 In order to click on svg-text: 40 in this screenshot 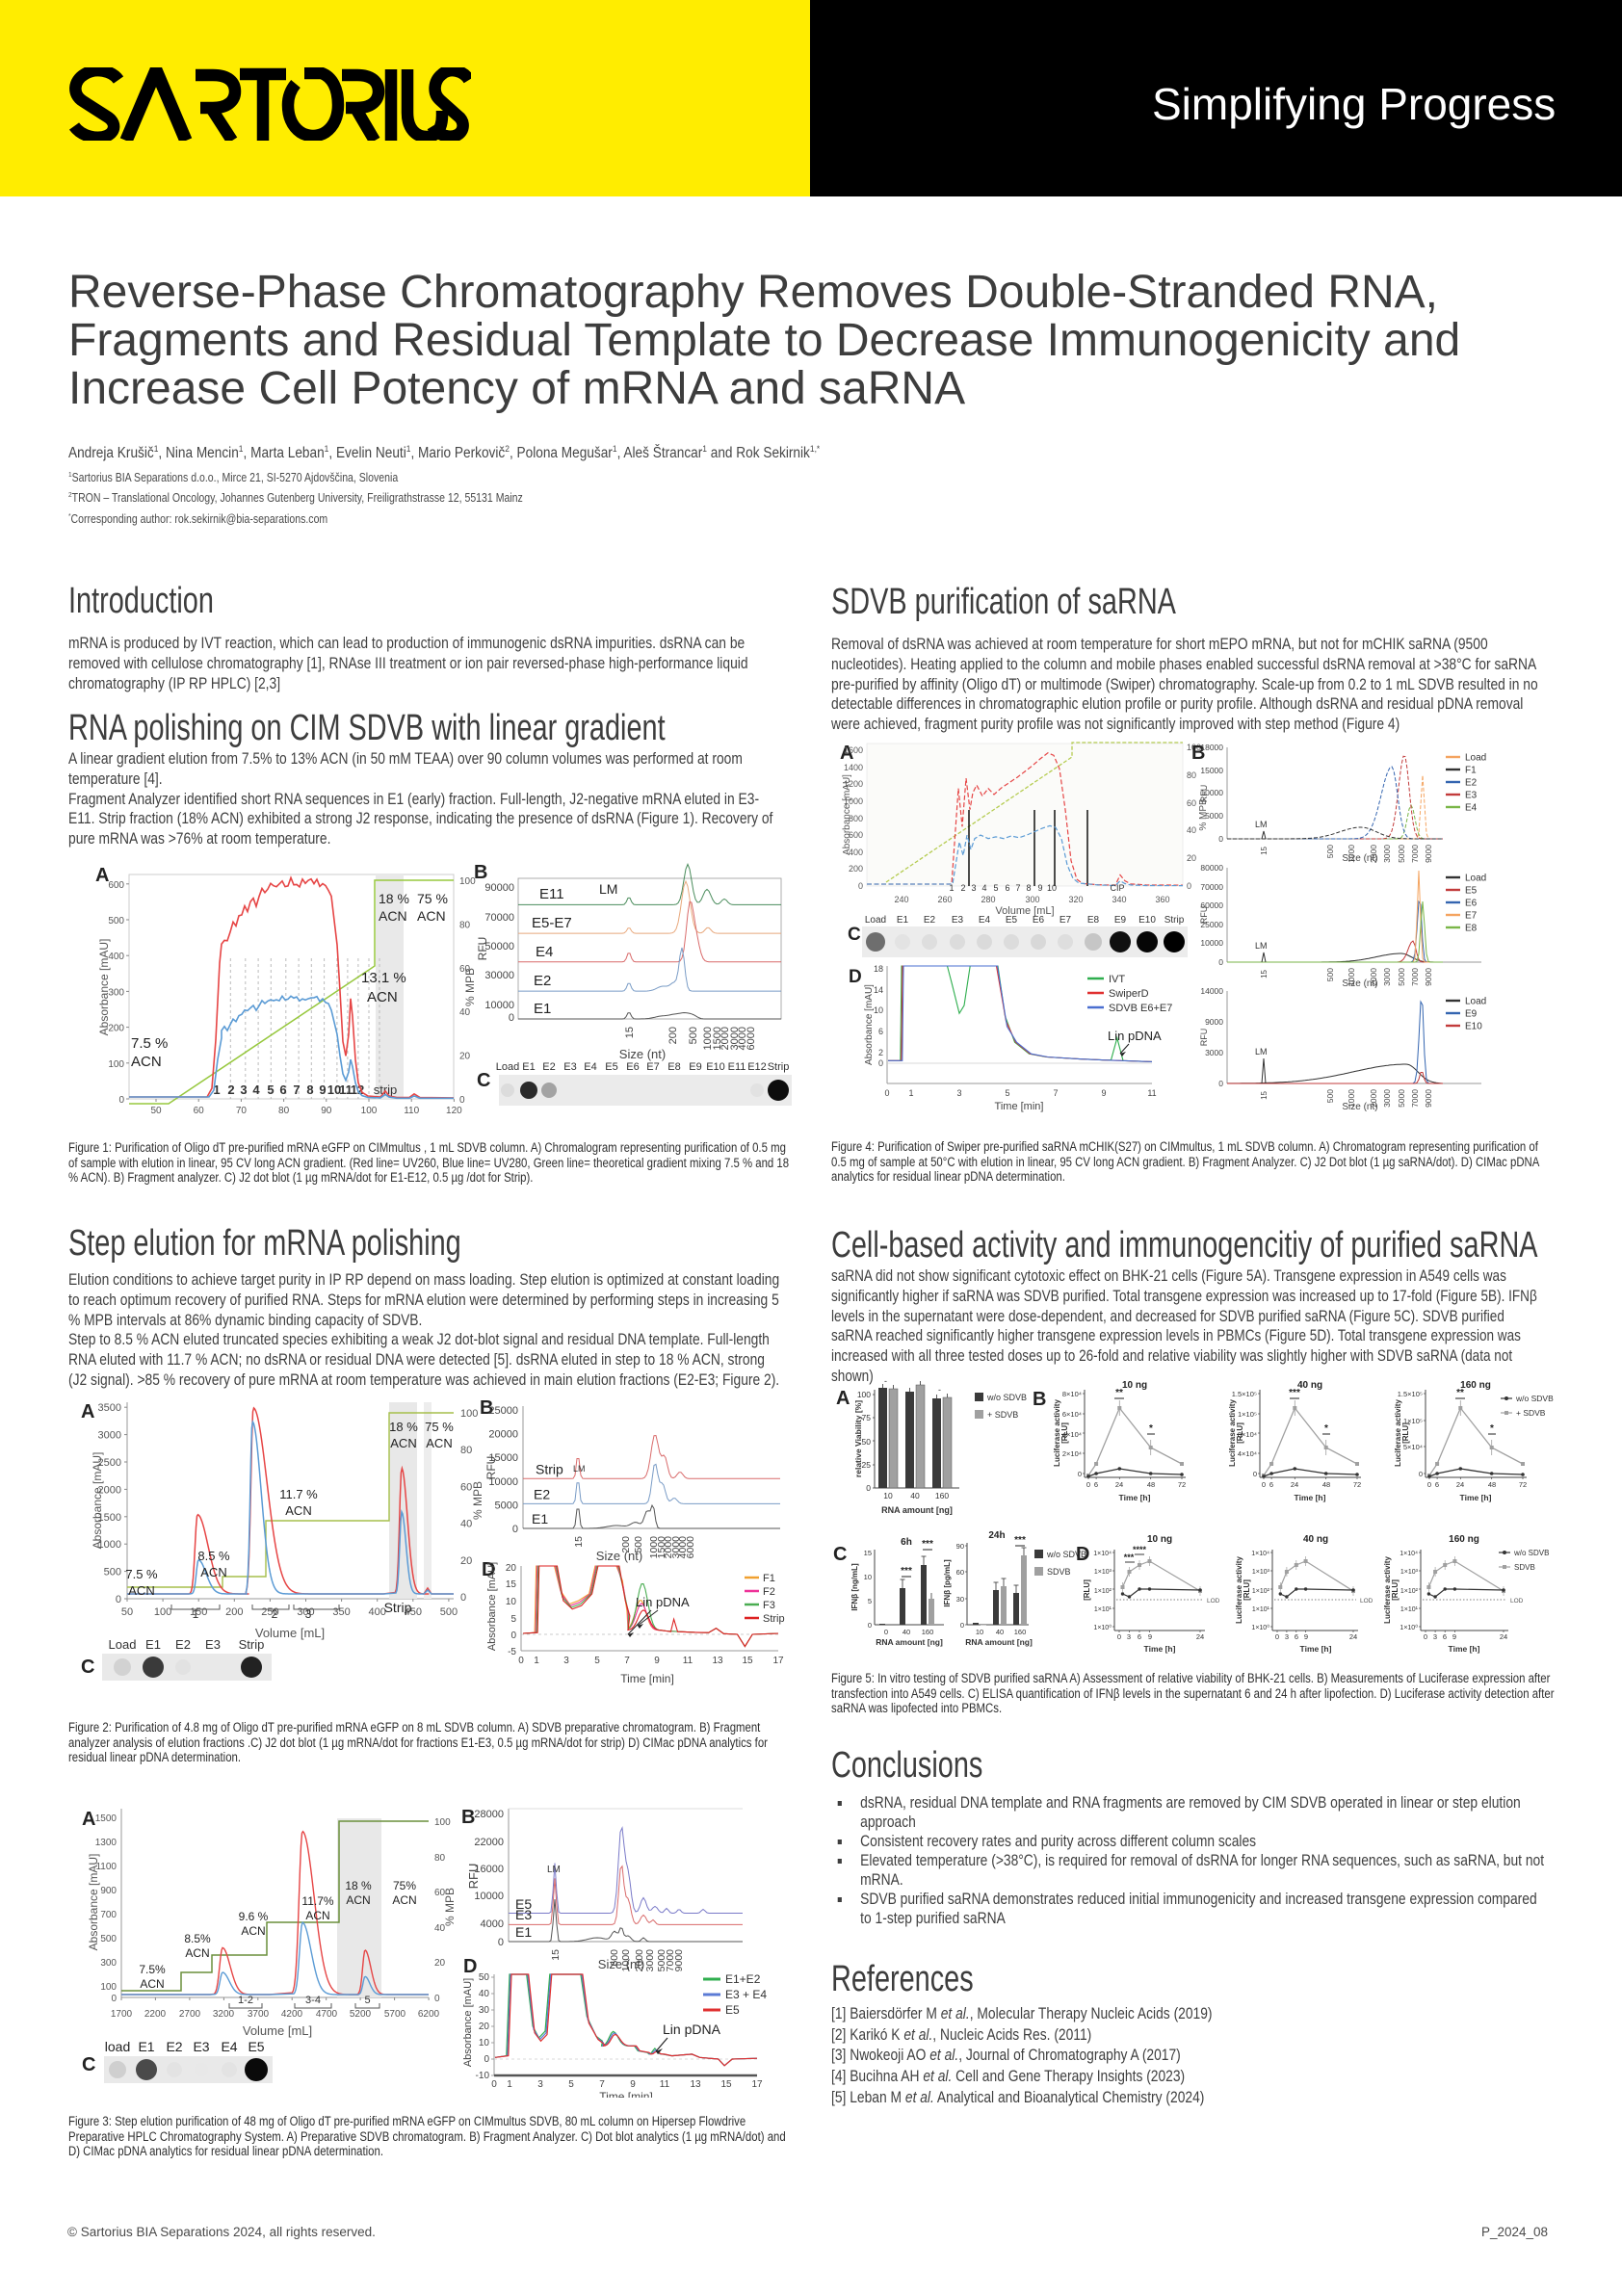, I will do `click(906, 1632)`.